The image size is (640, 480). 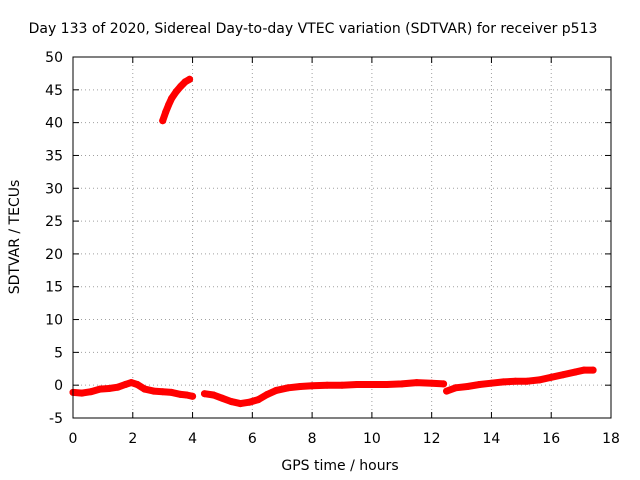 What do you see at coordinates (192, 439) in the screenshot?
I see `x-tick-label: 4` at bounding box center [192, 439].